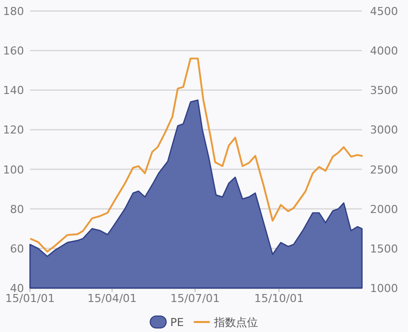  Describe the element at coordinates (384, 130) in the screenshot. I see `y2-tick-label: 3000` at that location.